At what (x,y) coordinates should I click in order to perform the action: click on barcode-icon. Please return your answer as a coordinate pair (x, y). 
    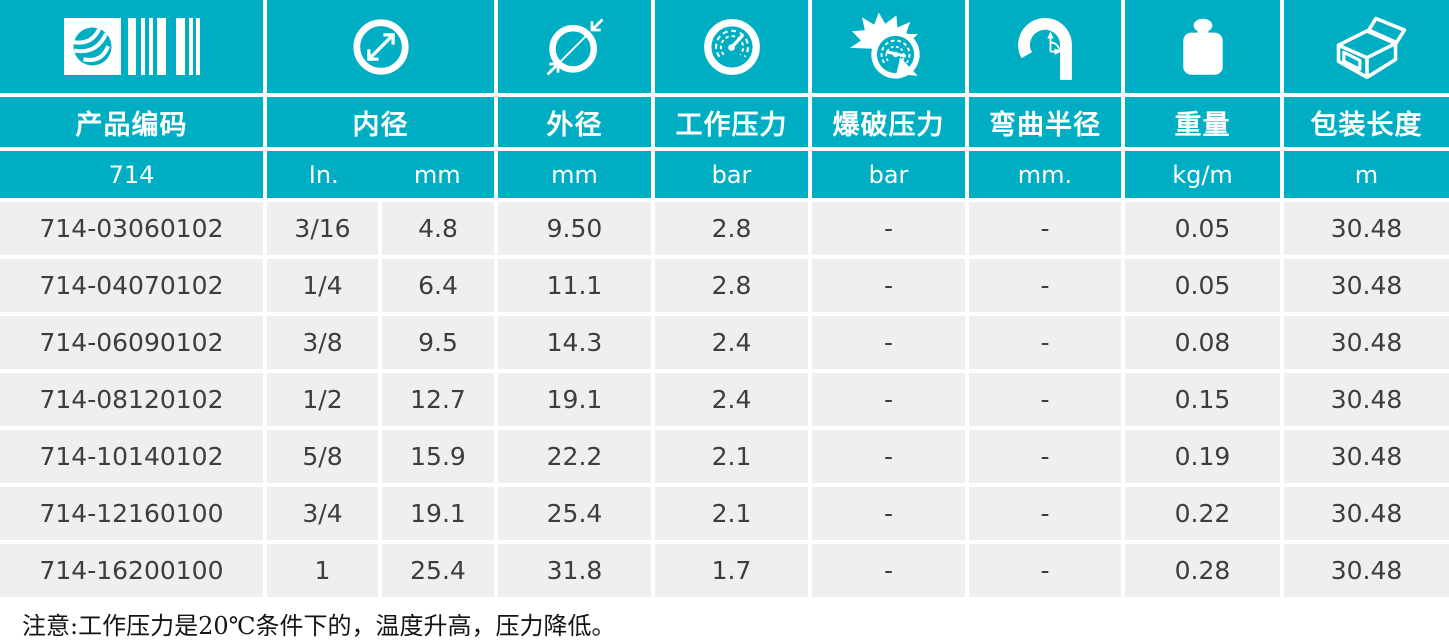
    Looking at the image, I should click on (131, 46).